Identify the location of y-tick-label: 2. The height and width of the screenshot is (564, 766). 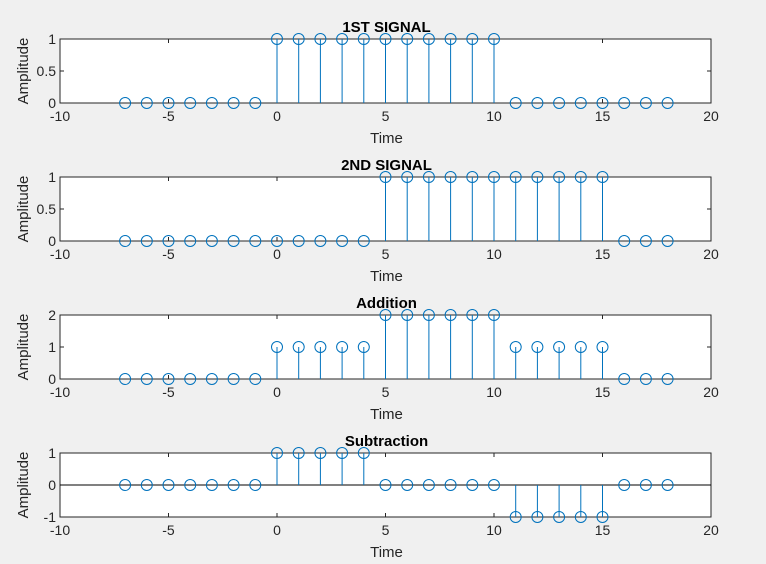
(52, 315).